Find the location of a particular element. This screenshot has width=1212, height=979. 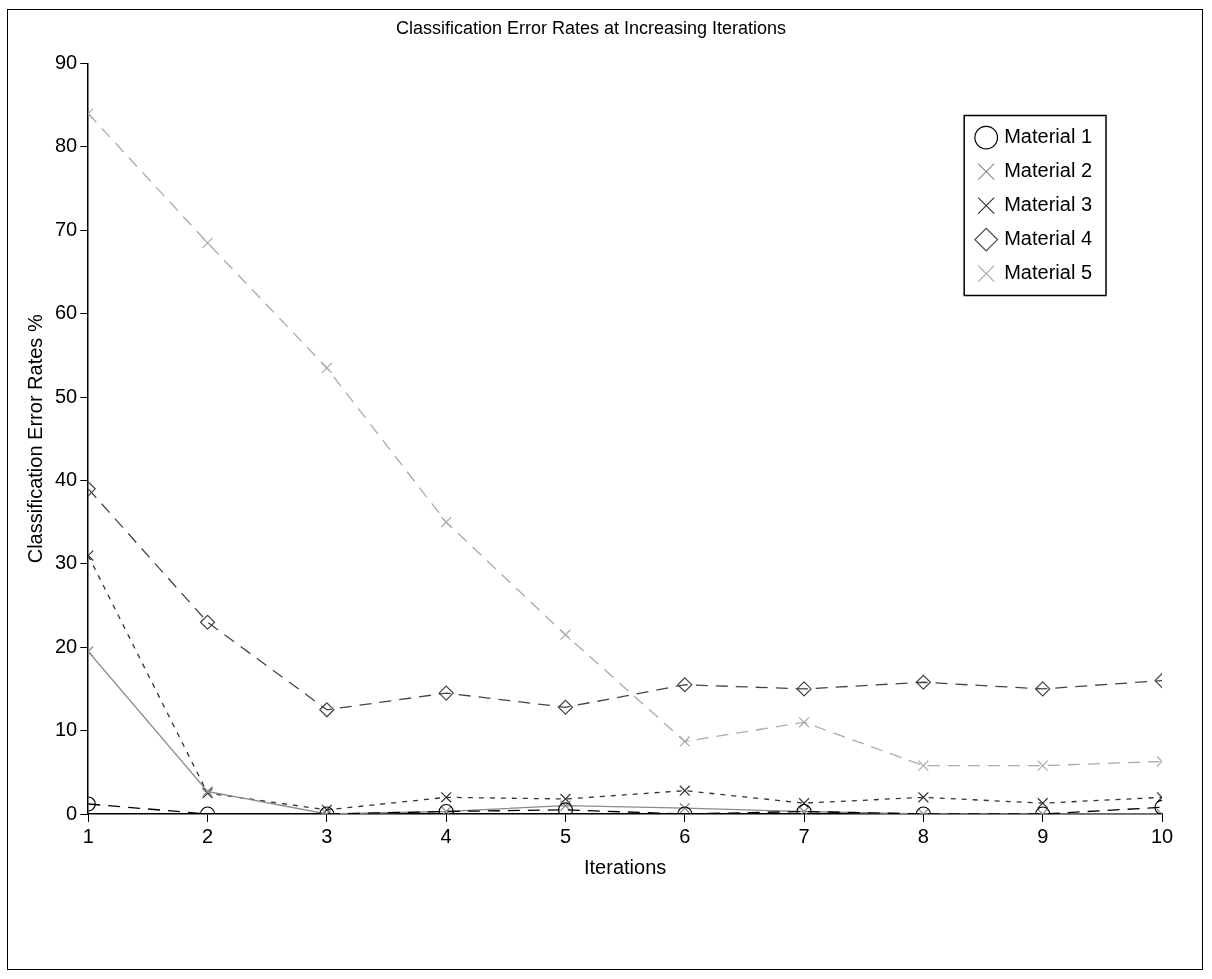

x-tick-label: 6 is located at coordinates (685, 835).